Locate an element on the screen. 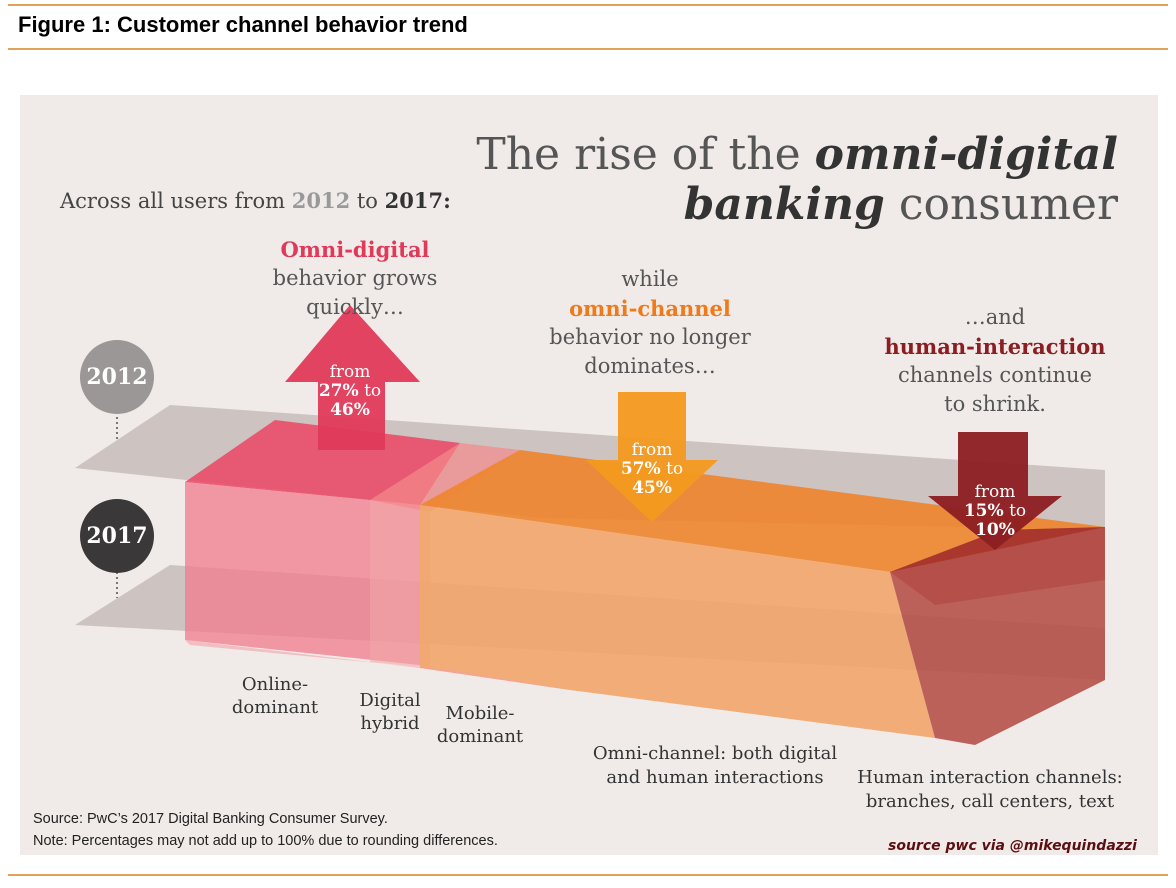 This screenshot has width=1176, height=888. bar-front-orange is located at coordinates (677, 621).